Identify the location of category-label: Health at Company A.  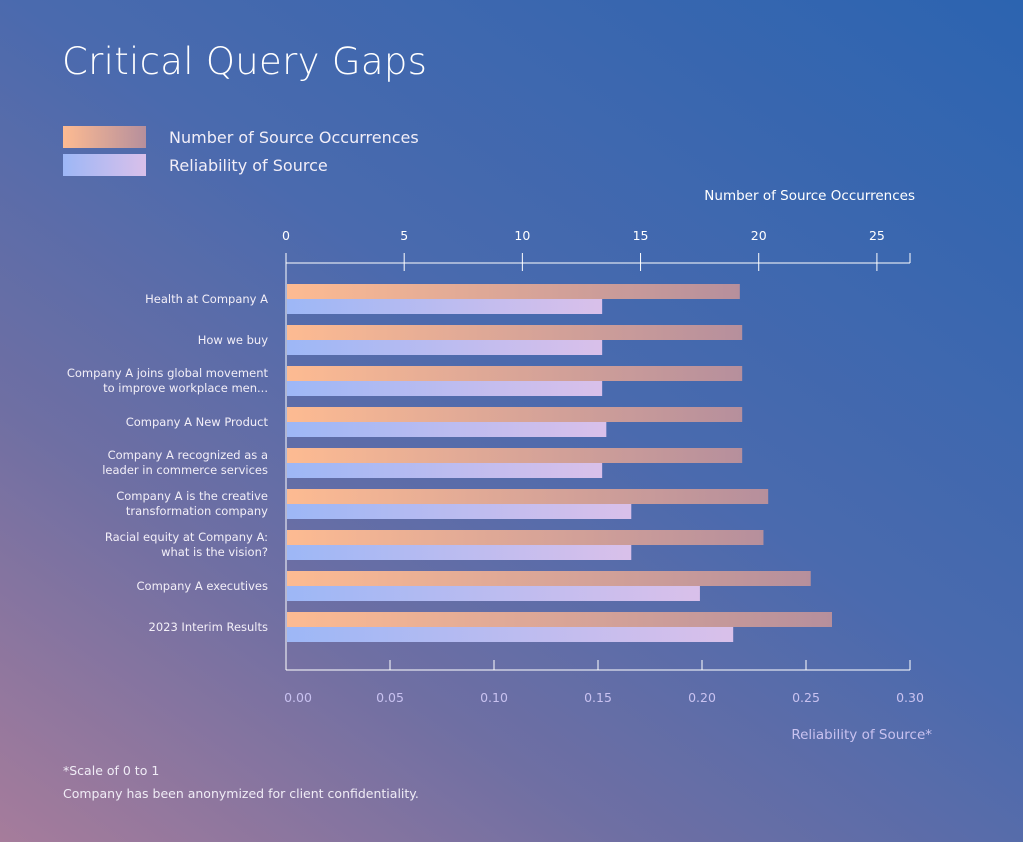
(206, 299).